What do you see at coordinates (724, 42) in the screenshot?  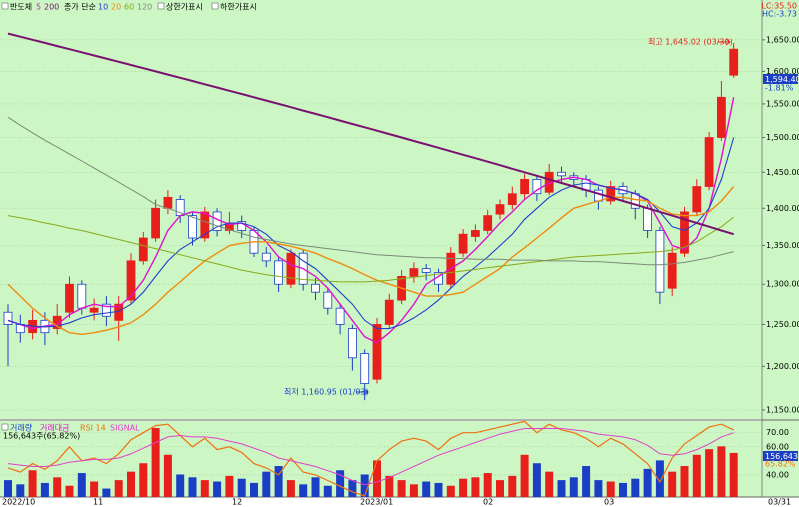 I see `high-arrow` at bounding box center [724, 42].